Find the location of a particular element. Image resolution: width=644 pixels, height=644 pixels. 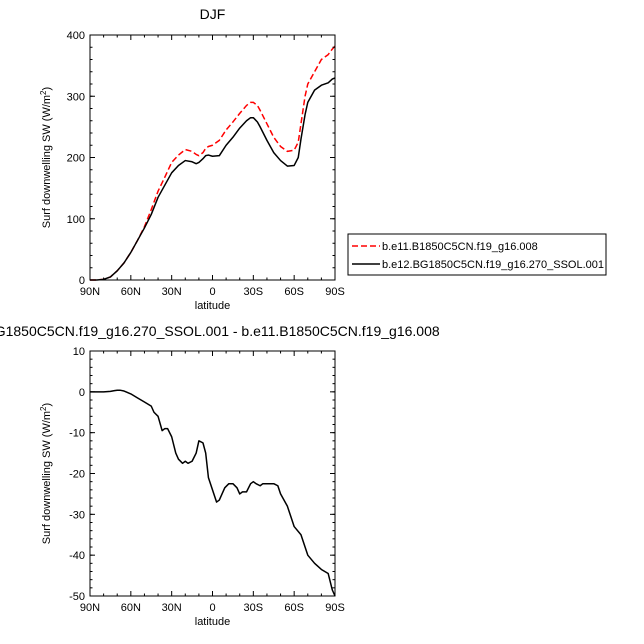

y-tick-label: 400 is located at coordinates (76, 36).